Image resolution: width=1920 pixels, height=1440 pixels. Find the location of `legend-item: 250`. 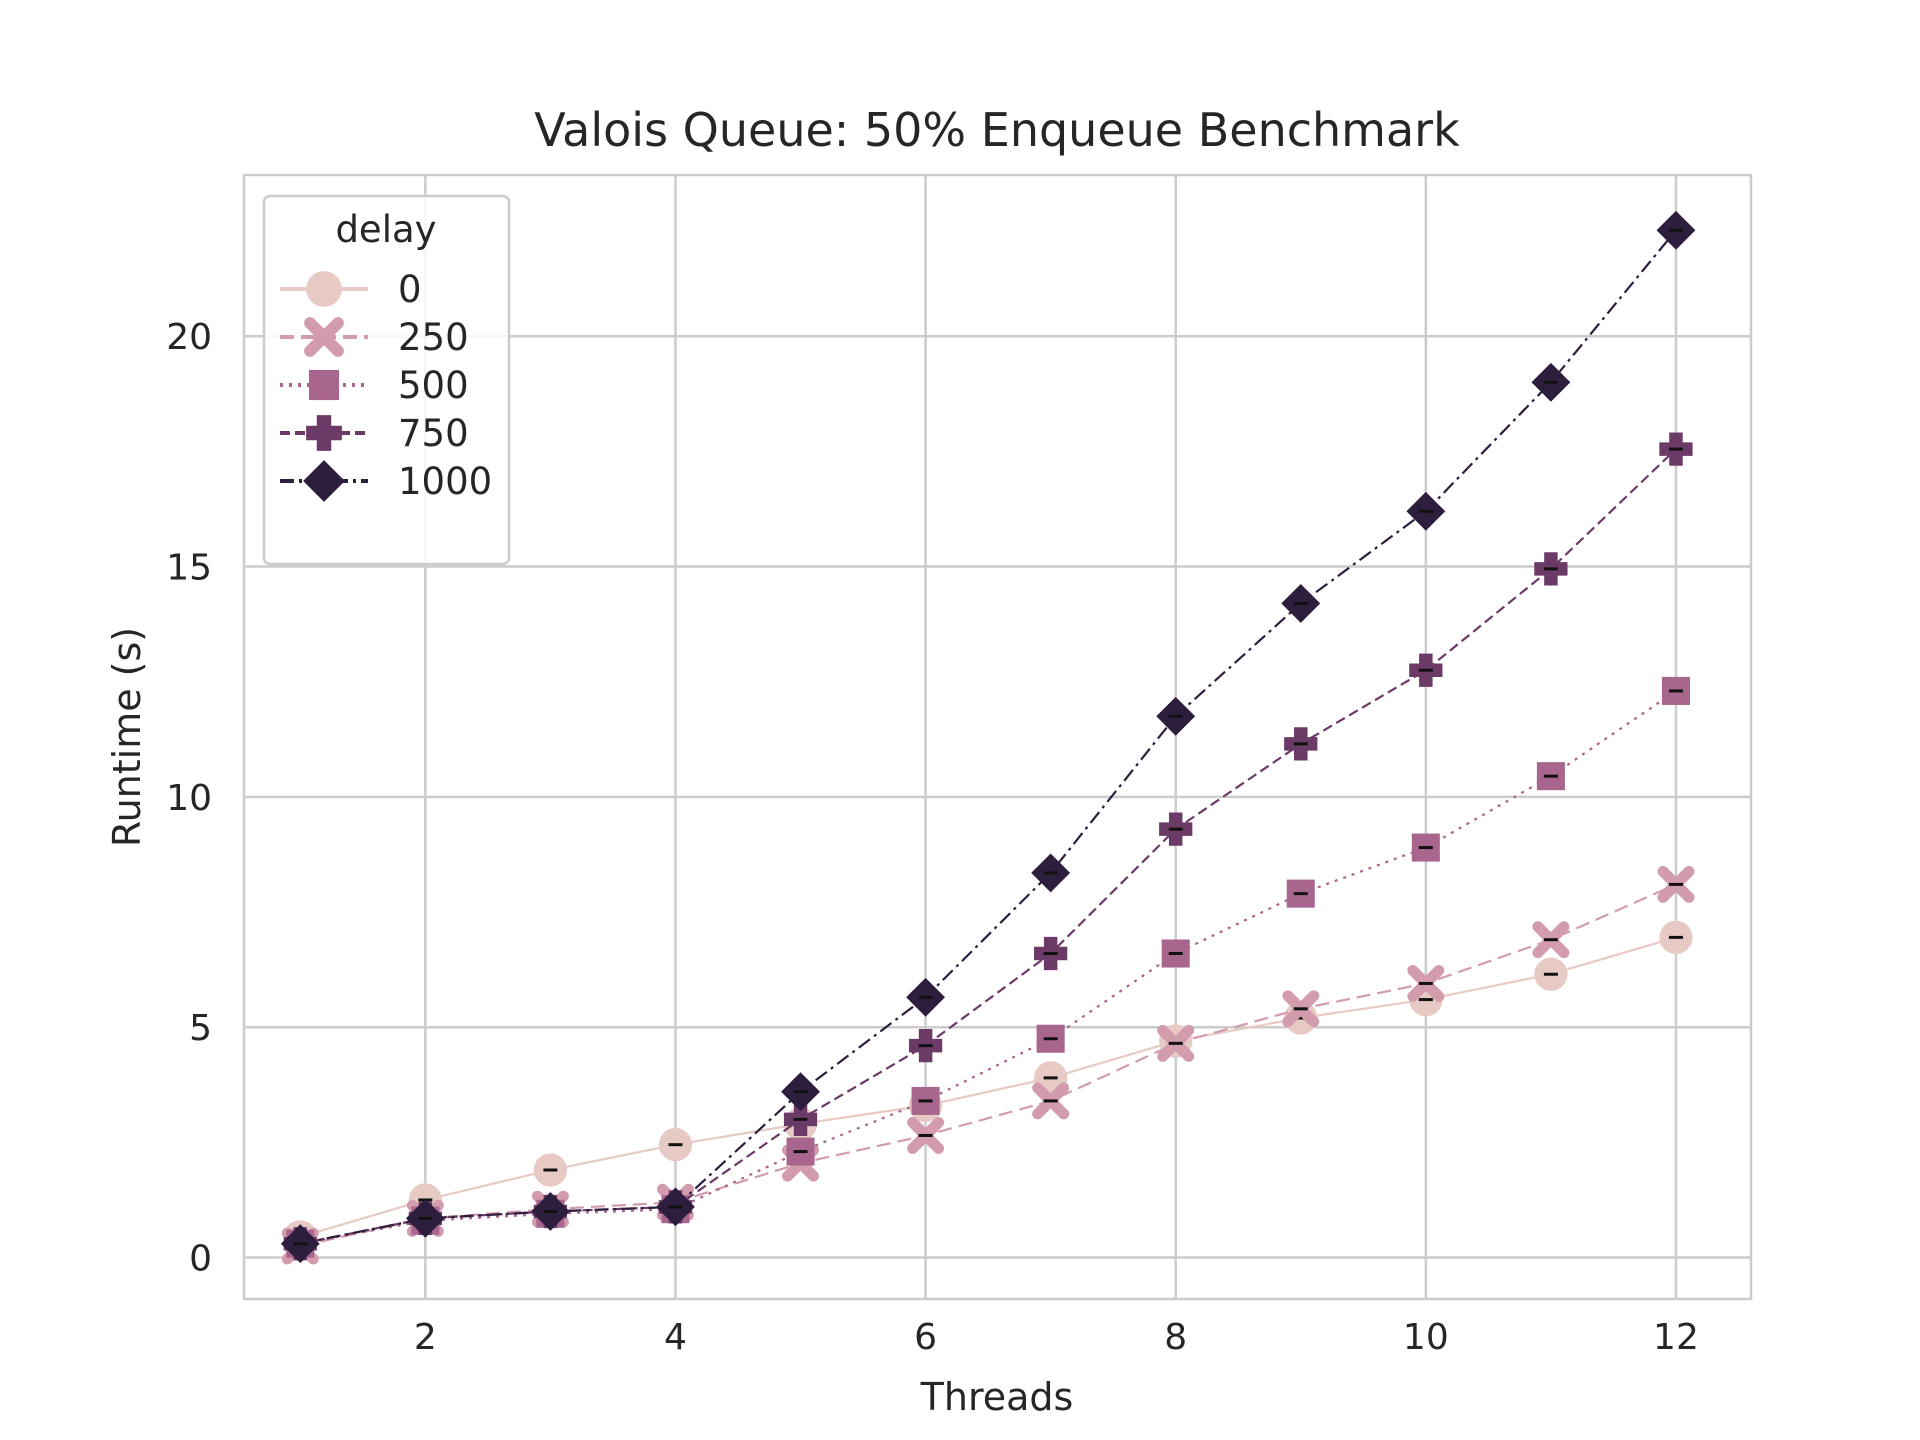

legend-item: 250 is located at coordinates (374, 337).